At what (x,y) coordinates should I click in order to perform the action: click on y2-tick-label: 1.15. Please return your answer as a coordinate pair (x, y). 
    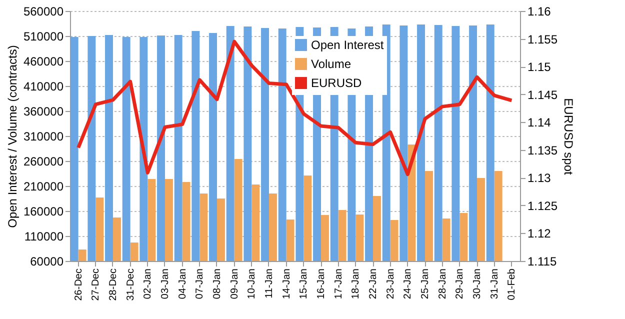
    Looking at the image, I should click on (540, 67).